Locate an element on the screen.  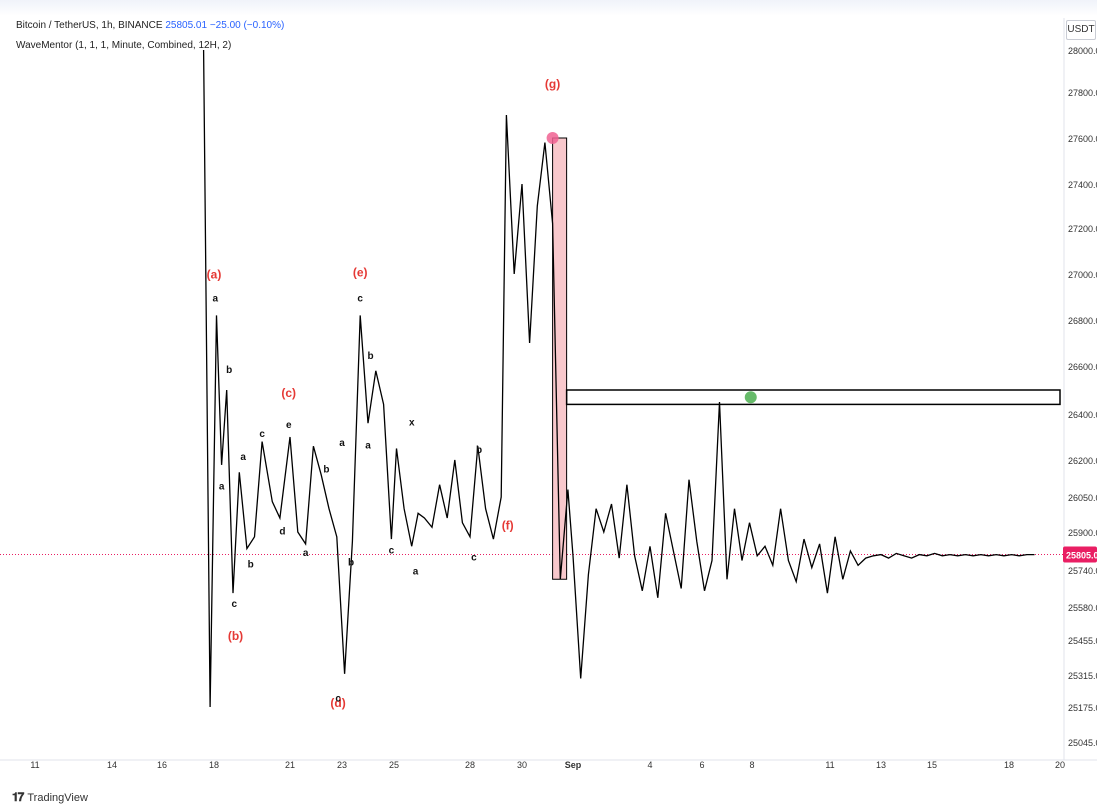
wave-label-minor: d is located at coordinates (282, 531).